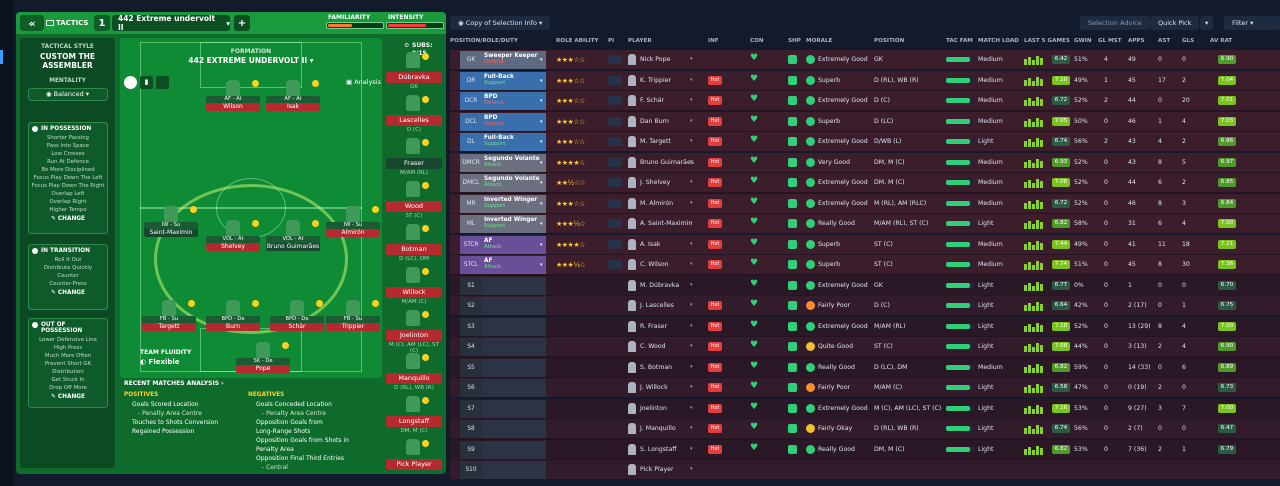 The height and width of the screenshot is (486, 1280). I want to click on player-name: Pick Player, so click(657, 469).